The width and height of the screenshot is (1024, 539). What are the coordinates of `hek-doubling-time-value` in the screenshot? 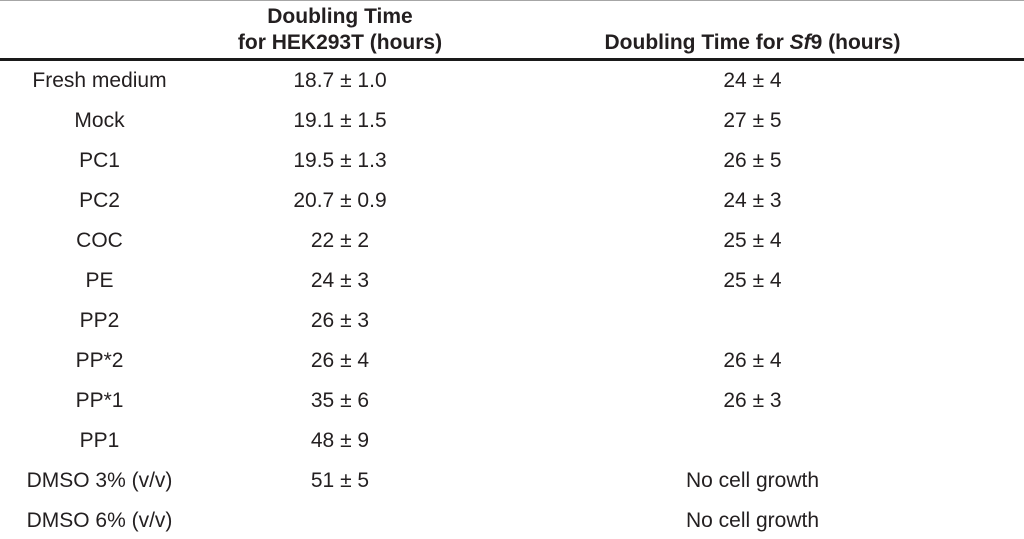 It's located at (340, 520).